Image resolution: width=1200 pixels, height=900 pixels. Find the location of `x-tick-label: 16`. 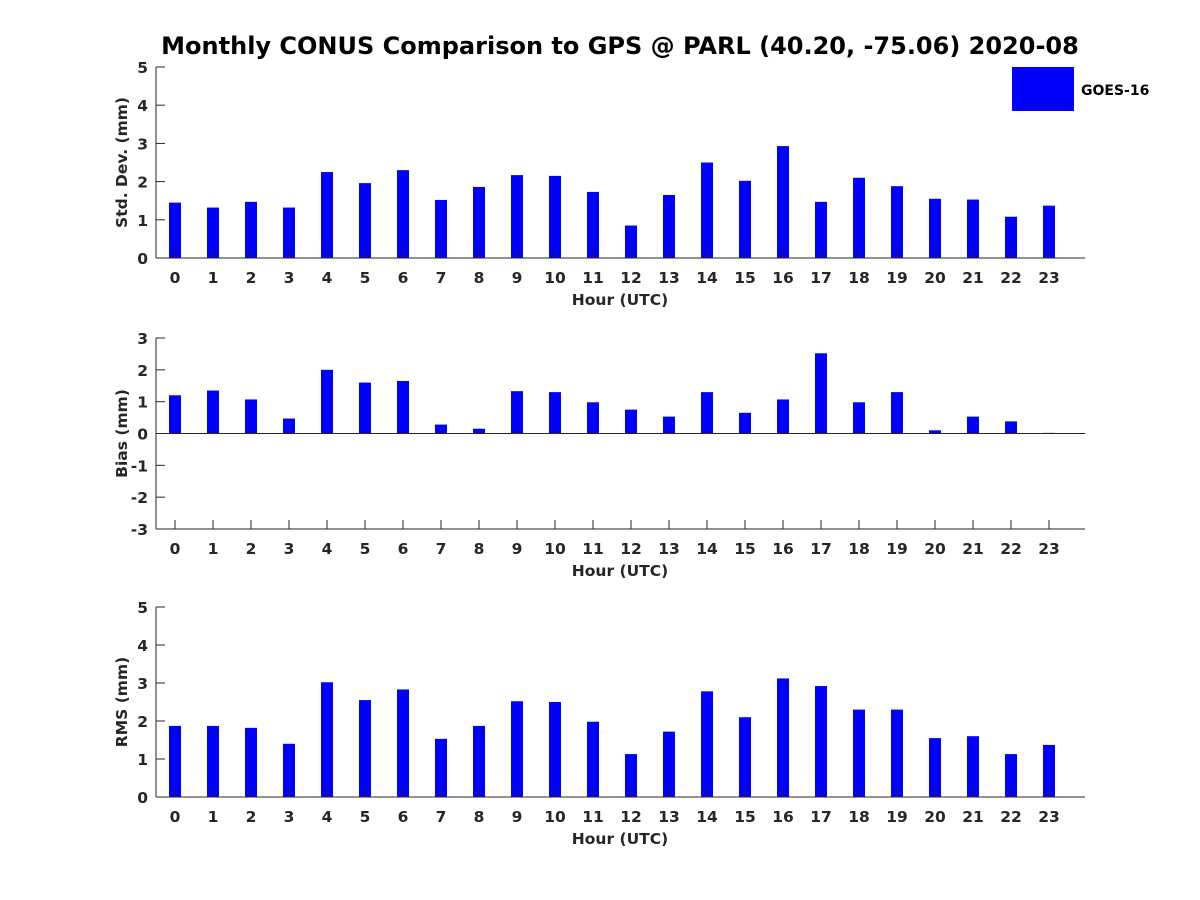

x-tick-label: 16 is located at coordinates (783, 549).